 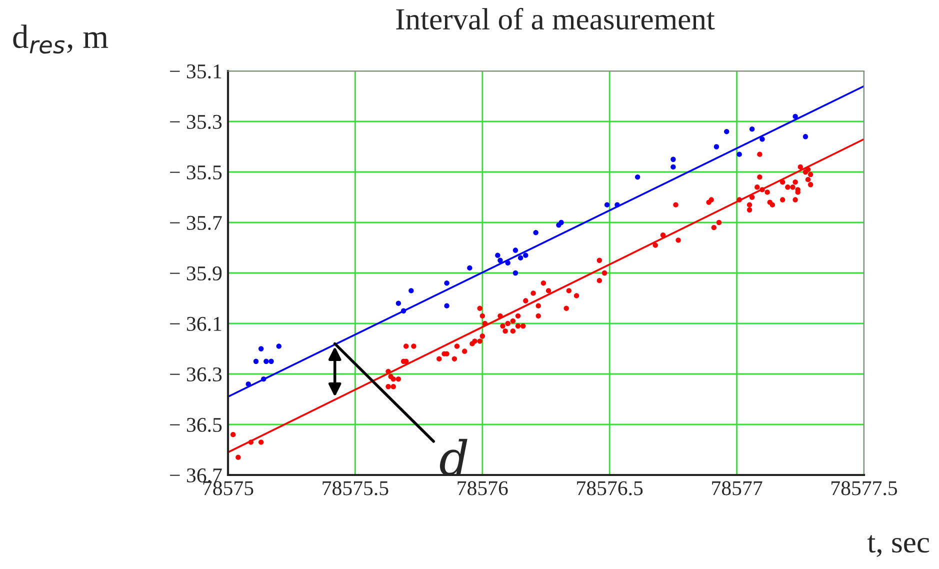 I want to click on y-tick-label: − 36.3, so click(x=196, y=374).